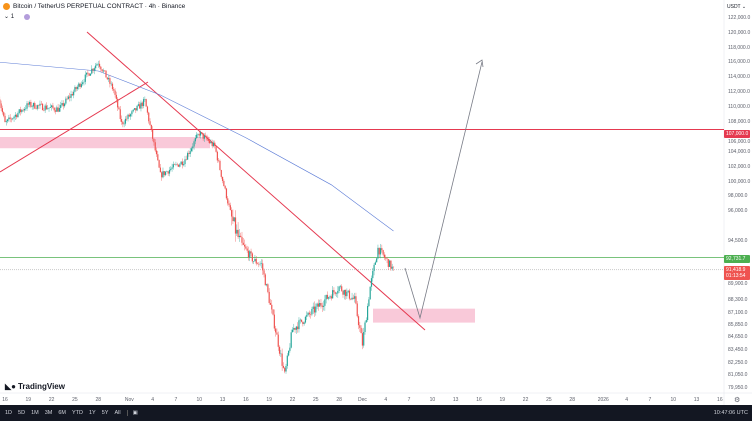 The width and height of the screenshot is (752, 421). What do you see at coordinates (739, 48) in the screenshot?
I see `price-axis-label: 118,000.0` at bounding box center [739, 48].